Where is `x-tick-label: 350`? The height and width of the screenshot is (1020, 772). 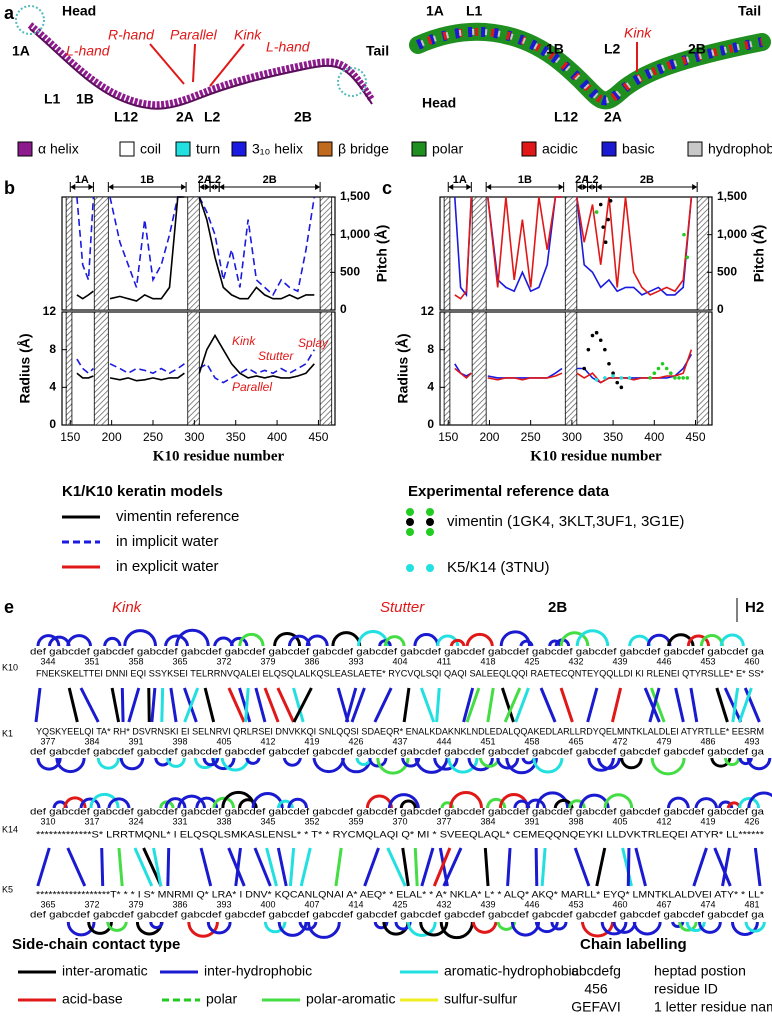 x-tick-label: 350 is located at coordinates (236, 437).